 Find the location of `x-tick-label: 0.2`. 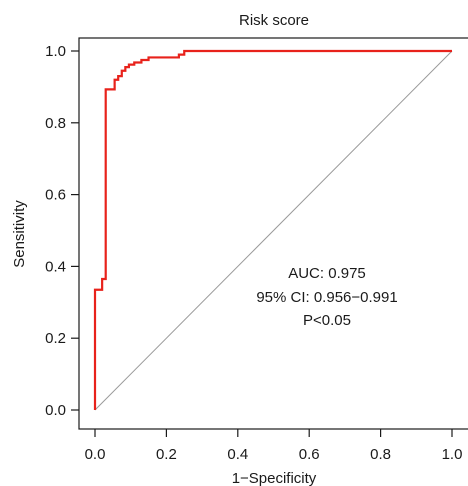

x-tick-label: 0.2 is located at coordinates (166, 454).